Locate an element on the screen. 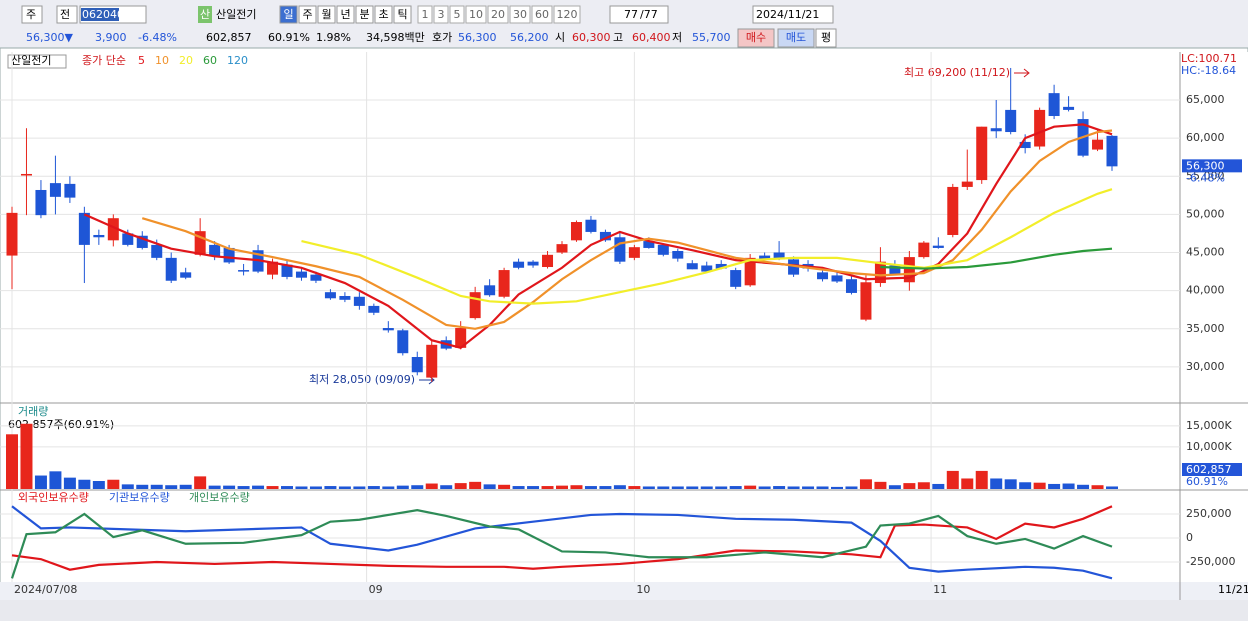 This screenshot has height=625, width=1248. selection is located at coordinates (100, 14).